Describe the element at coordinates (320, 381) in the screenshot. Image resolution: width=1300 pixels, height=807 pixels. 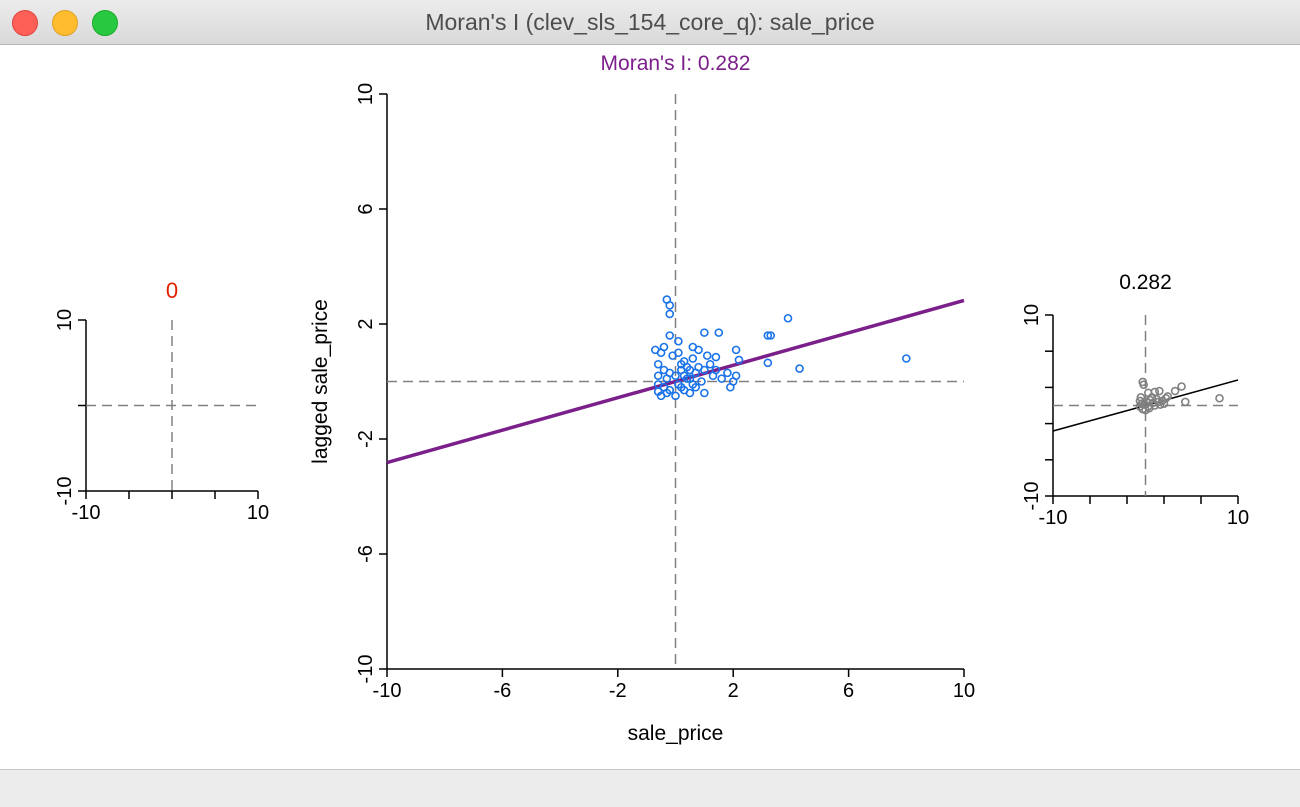
I see `main-plot-y-axis-label: lagged sale_price` at that location.